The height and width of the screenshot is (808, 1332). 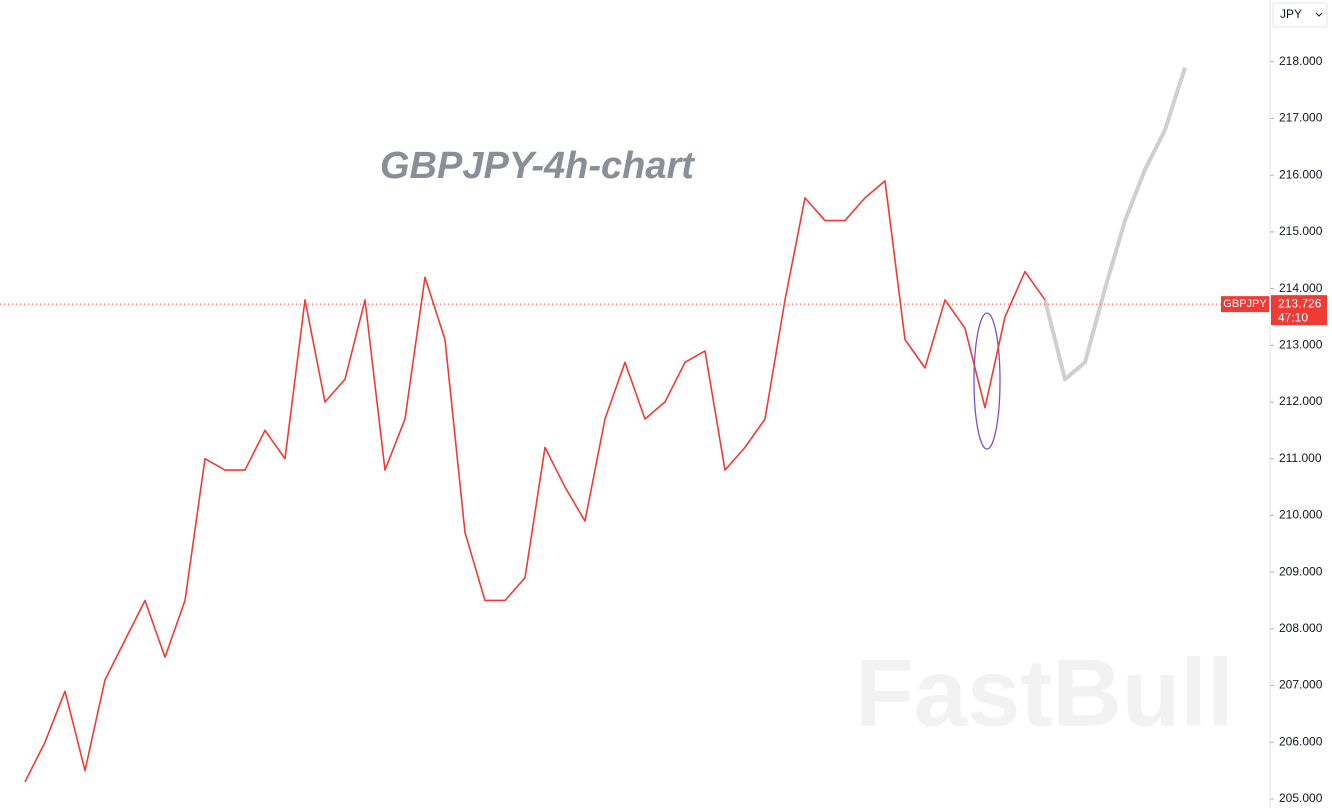 What do you see at coordinates (537, 166) in the screenshot?
I see `chart-title: GBPJPY-4h-chart` at bounding box center [537, 166].